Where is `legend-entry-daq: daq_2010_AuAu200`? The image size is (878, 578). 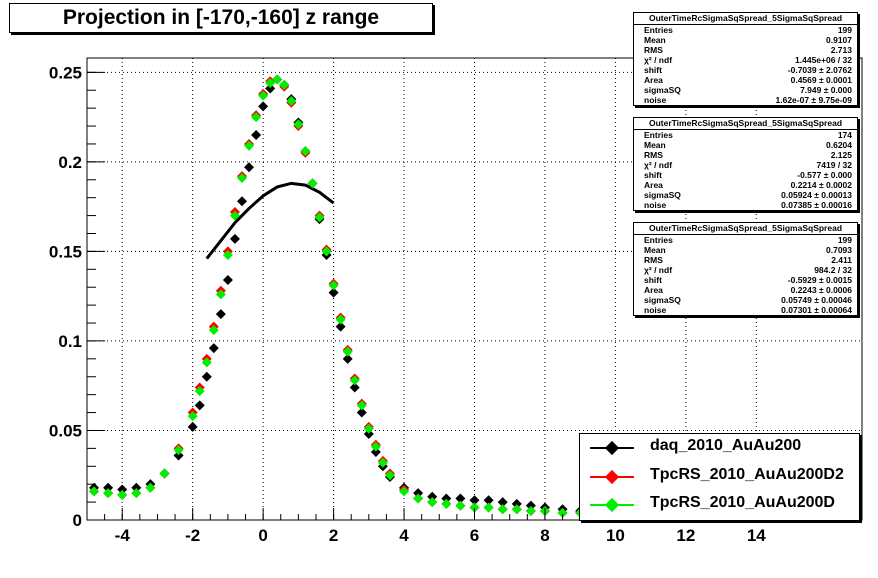 legend-entry-daq: daq_2010_AuAu200 is located at coordinates (719, 448).